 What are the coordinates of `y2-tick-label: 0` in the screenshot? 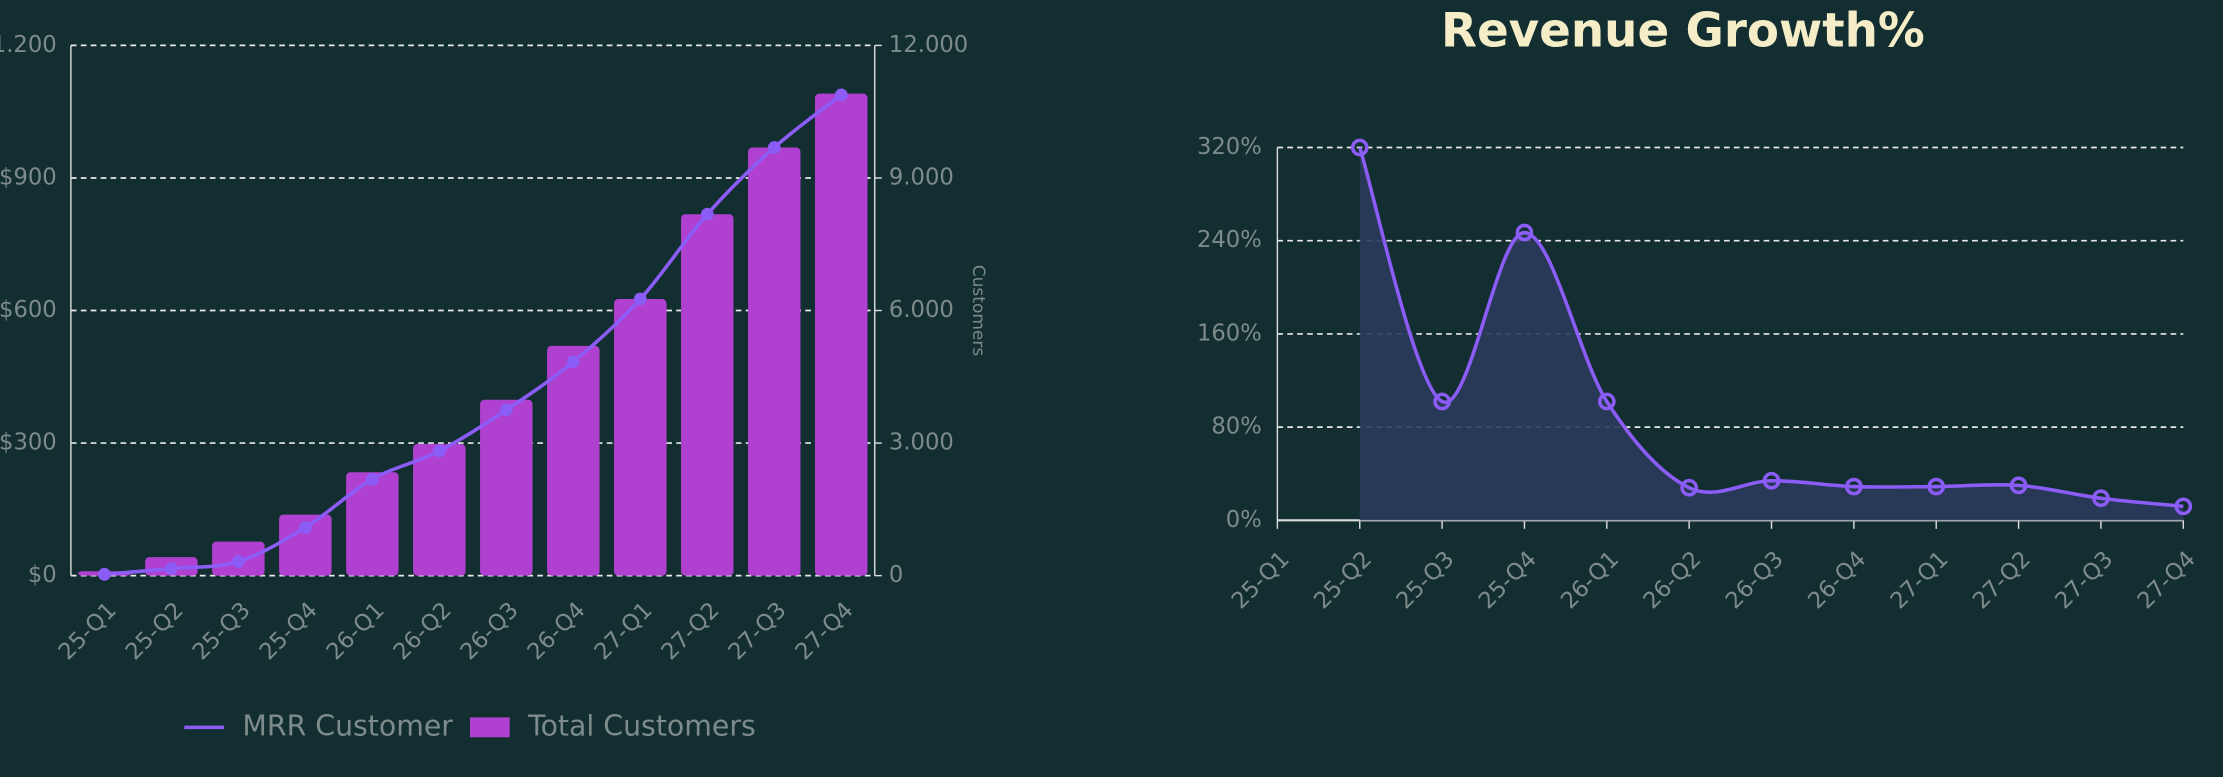 It's located at (896, 575).